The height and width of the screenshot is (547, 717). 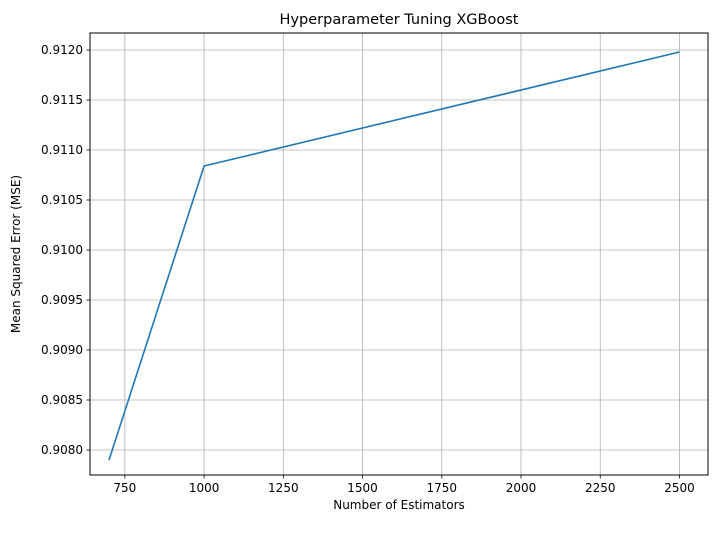 What do you see at coordinates (521, 488) in the screenshot?
I see `x-tick-label: 2000` at bounding box center [521, 488].